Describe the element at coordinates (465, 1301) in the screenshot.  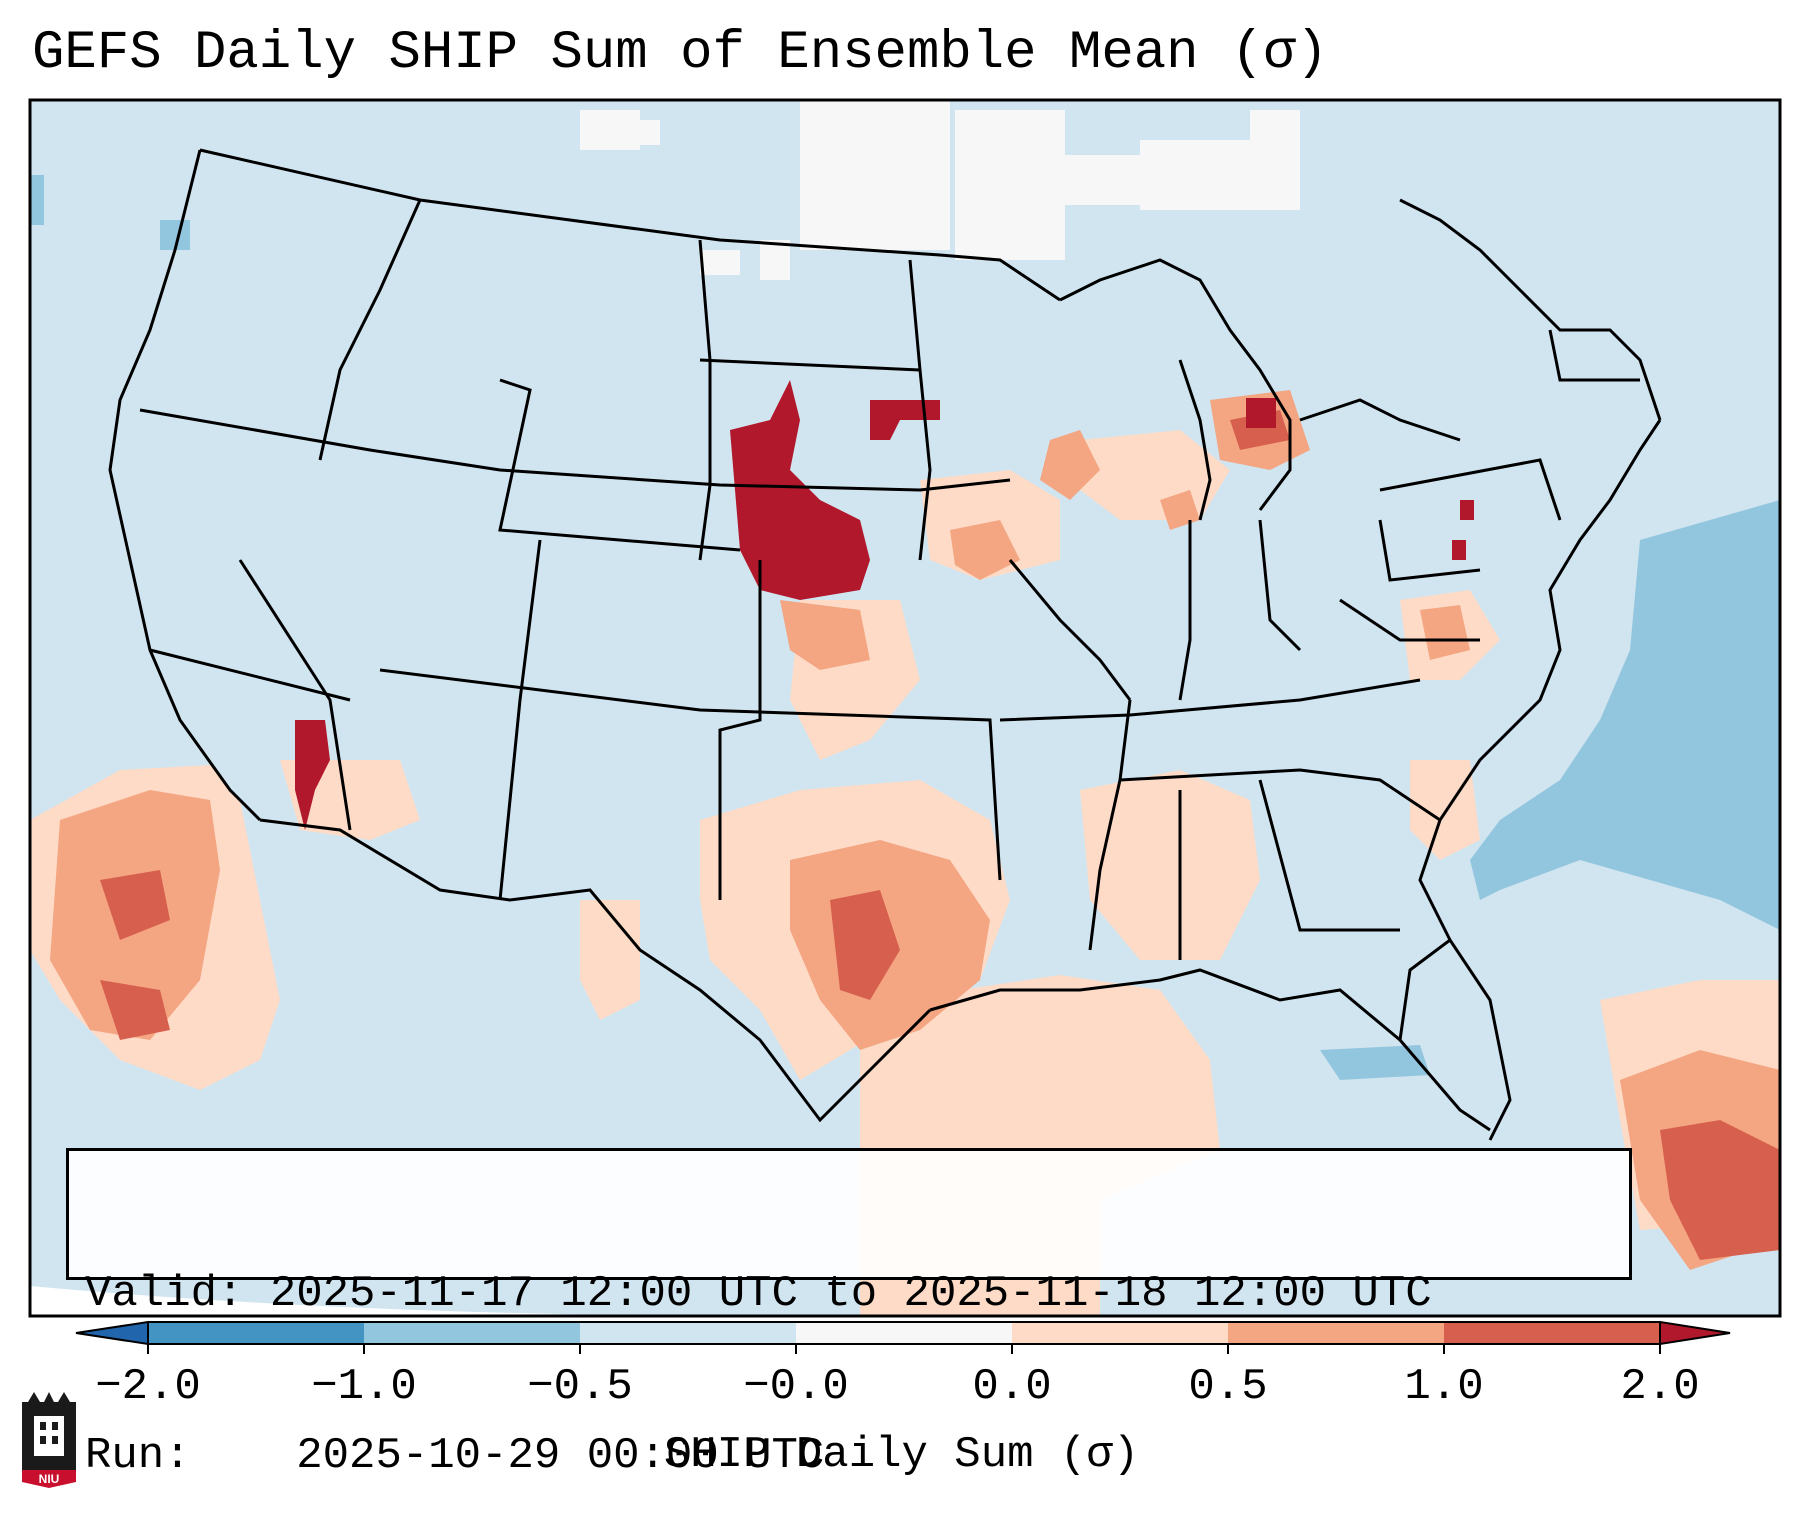
I see `out-of-domain-area` at that location.